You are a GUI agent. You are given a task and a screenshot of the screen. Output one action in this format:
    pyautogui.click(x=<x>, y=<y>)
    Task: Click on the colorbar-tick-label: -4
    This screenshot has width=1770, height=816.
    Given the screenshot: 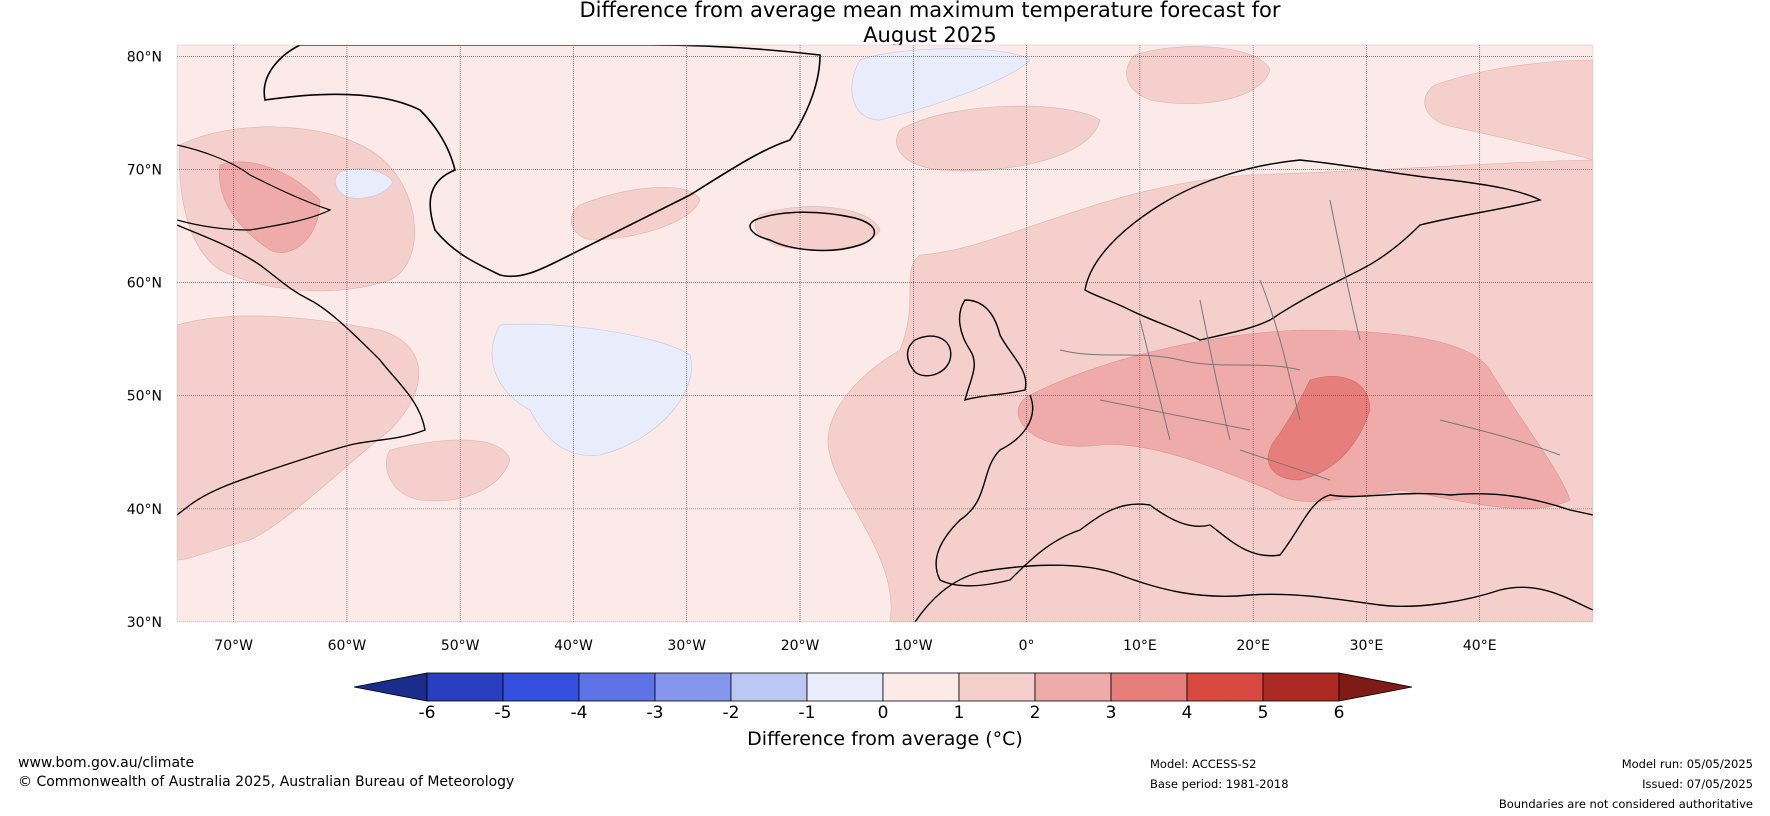 What is the action you would take?
    pyautogui.click(x=579, y=713)
    